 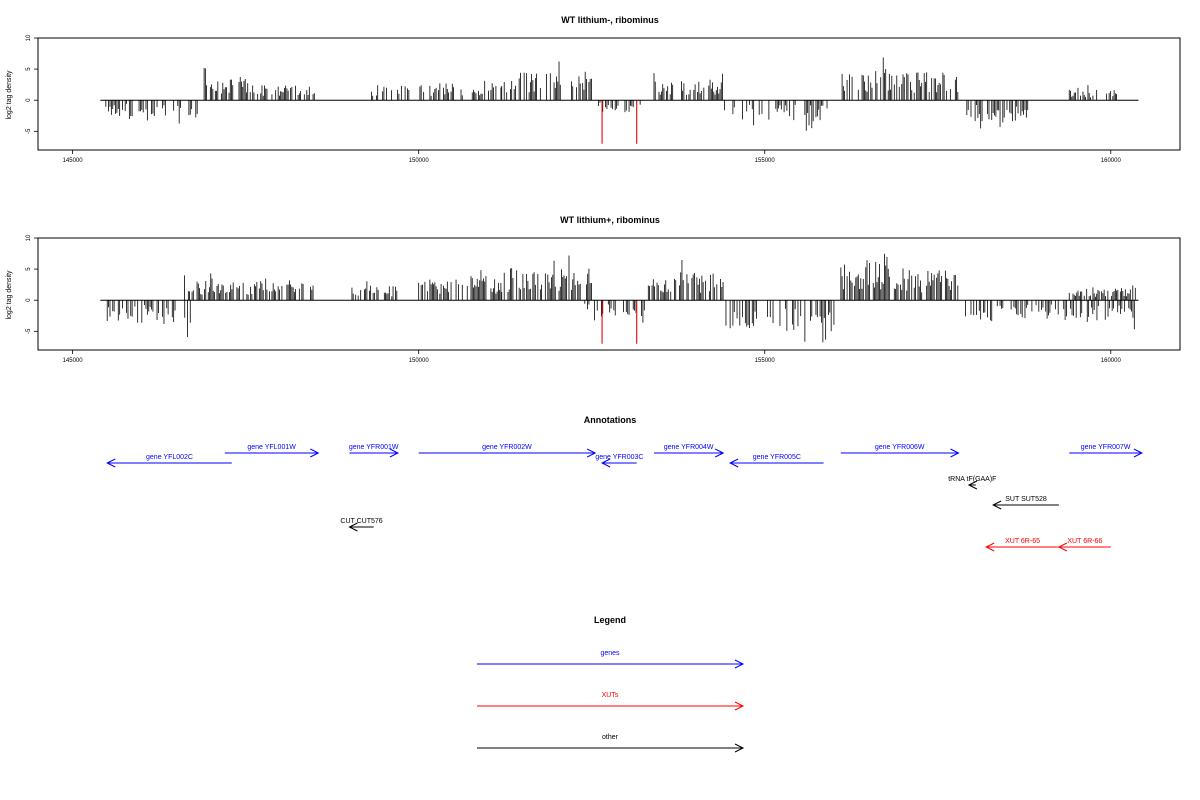 What do you see at coordinates (1026, 499) in the screenshot?
I see `feature-label: SUT SUT528` at bounding box center [1026, 499].